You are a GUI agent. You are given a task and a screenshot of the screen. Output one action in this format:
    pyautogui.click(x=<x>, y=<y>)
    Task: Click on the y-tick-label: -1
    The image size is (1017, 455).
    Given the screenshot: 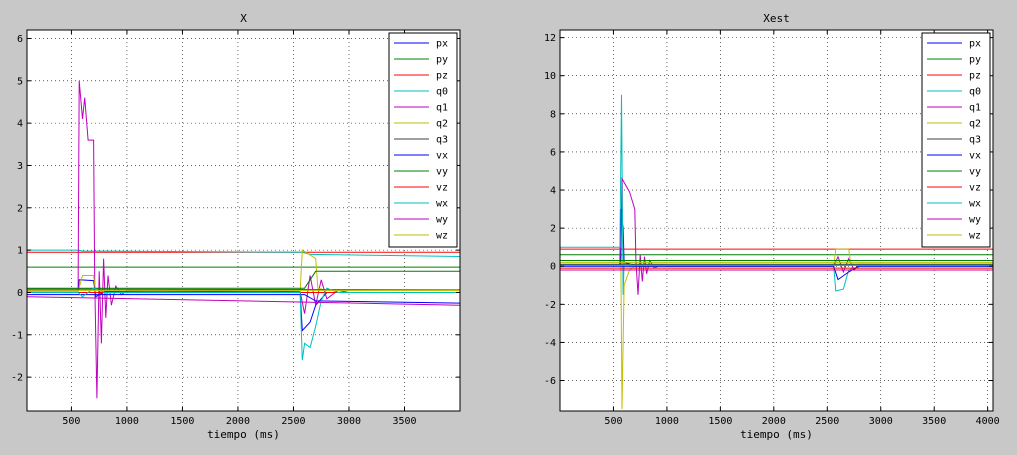 What is the action you would take?
    pyautogui.click(x=17, y=335)
    